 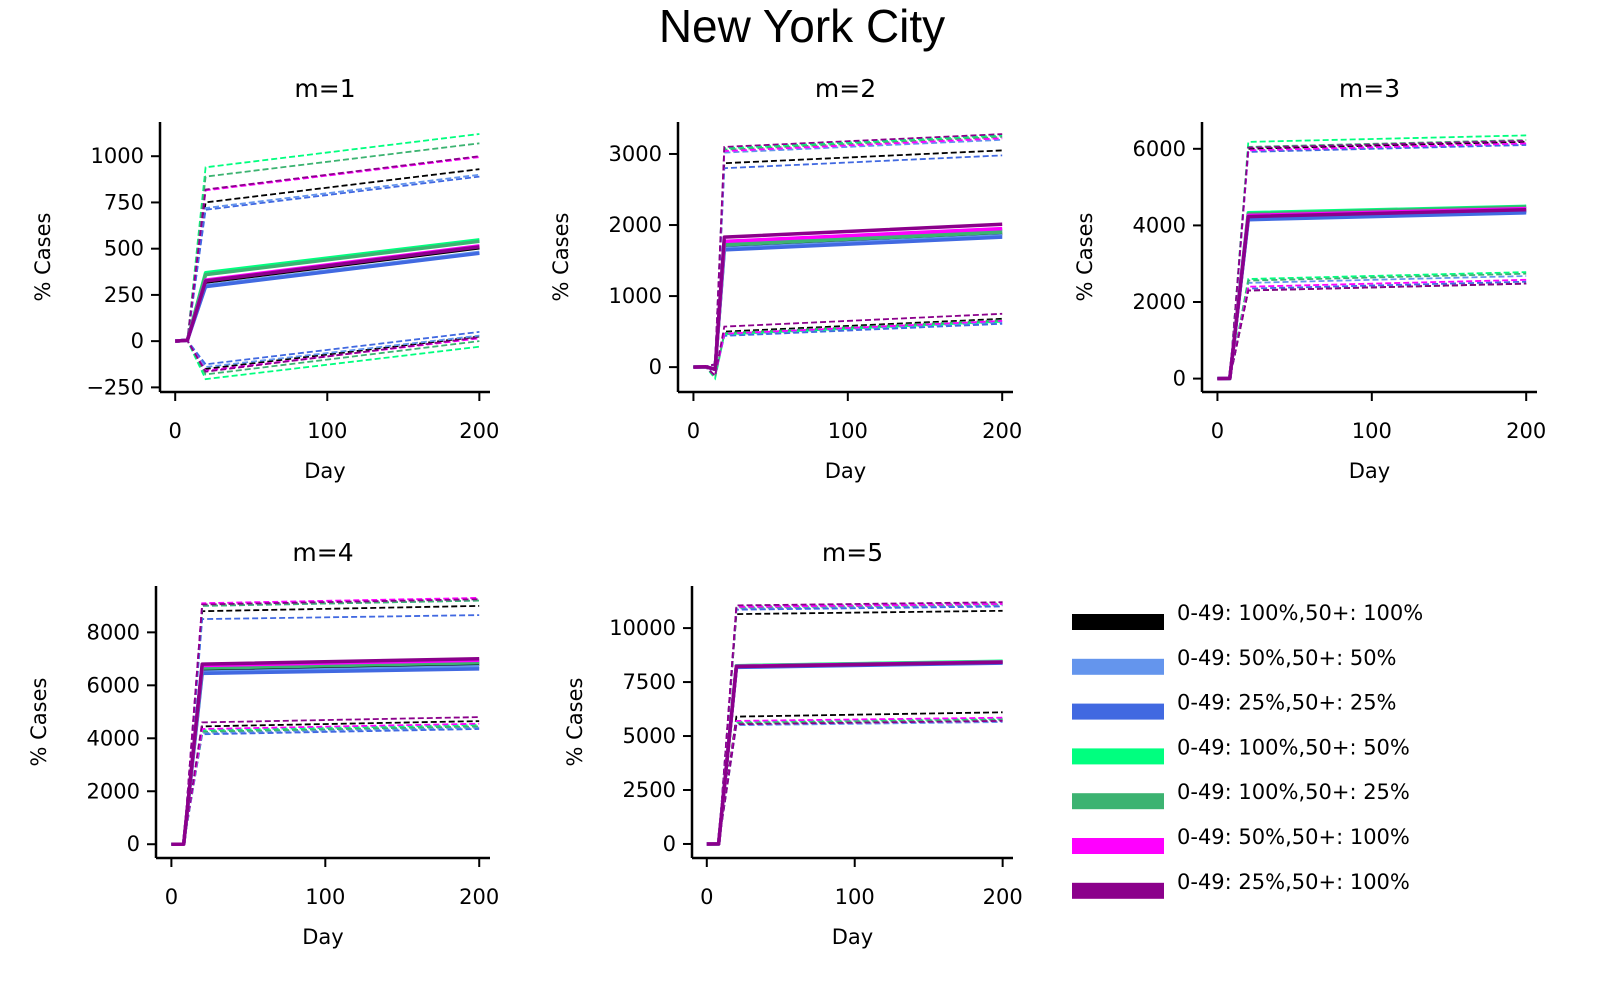 What do you see at coordinates (113, 685) in the screenshot?
I see `y-tick-label: 6000` at bounding box center [113, 685].